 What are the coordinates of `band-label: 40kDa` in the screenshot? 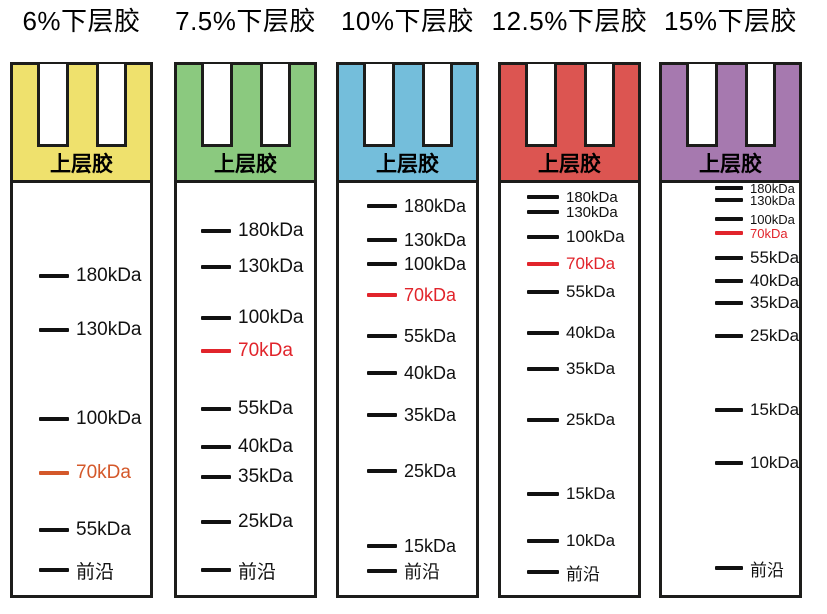 It's located at (775, 280).